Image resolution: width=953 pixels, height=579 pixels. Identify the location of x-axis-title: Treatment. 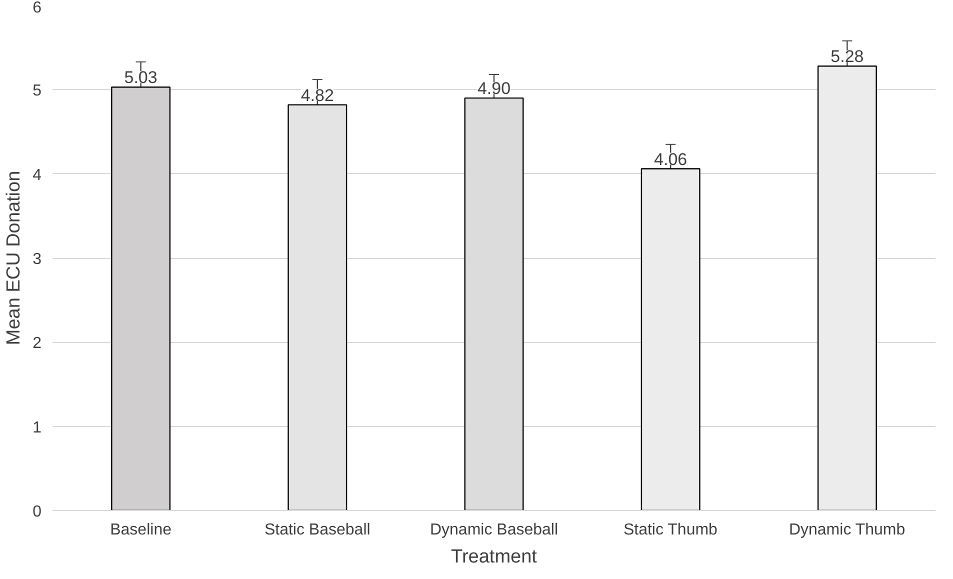
(494, 557).